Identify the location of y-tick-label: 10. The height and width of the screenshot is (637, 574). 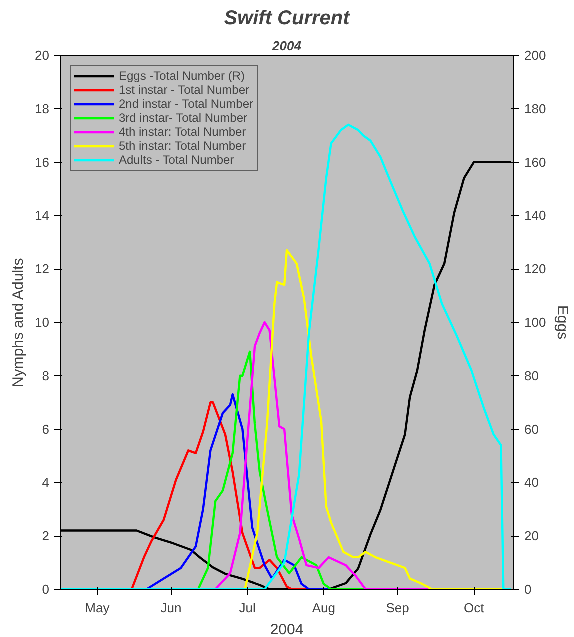
(42, 322).